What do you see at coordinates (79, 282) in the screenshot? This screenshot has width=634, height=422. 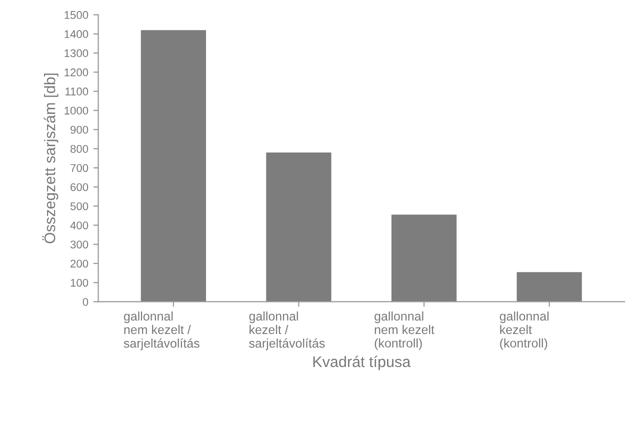 I see `y-tick-label: 100` at bounding box center [79, 282].